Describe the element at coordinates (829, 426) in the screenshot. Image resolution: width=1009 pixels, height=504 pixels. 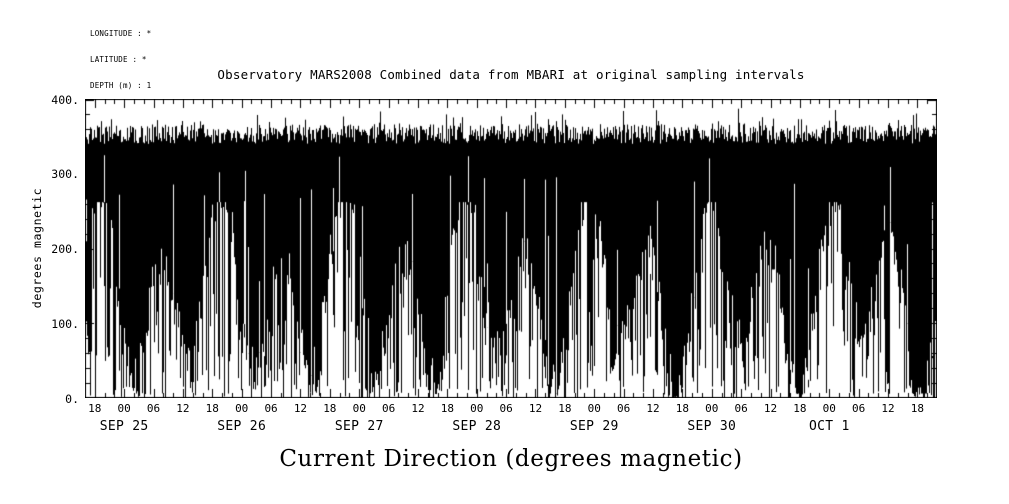
I see `x-date-label: OCT 1` at that location.